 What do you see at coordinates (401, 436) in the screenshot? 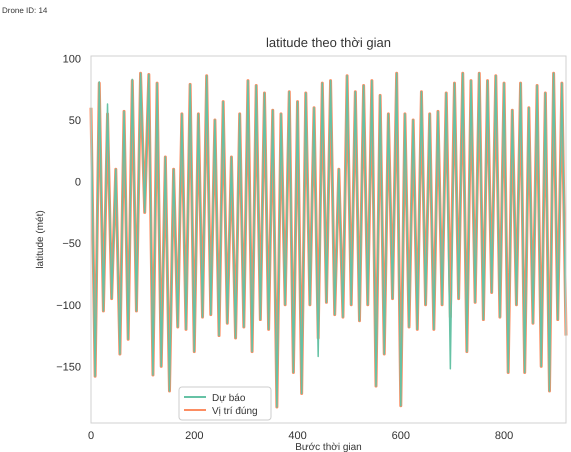
I see `x-tick-label: 600` at bounding box center [401, 436].